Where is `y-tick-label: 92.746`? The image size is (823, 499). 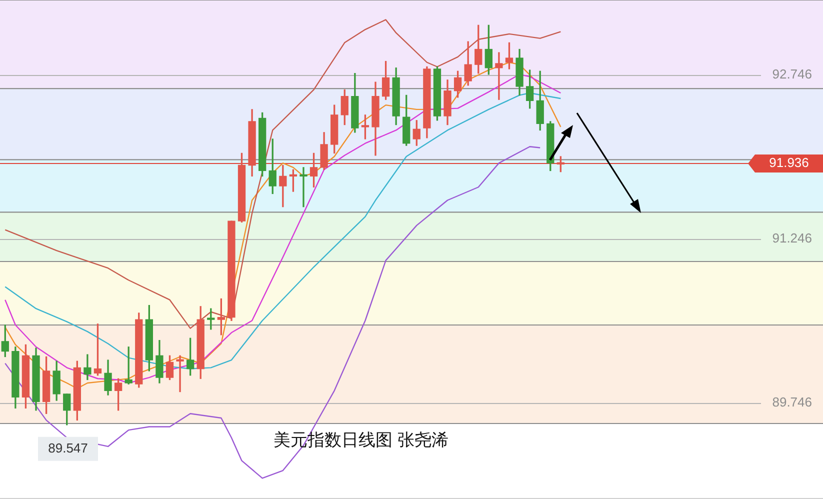
y-tick-label: 92.746 is located at coordinates (792, 74).